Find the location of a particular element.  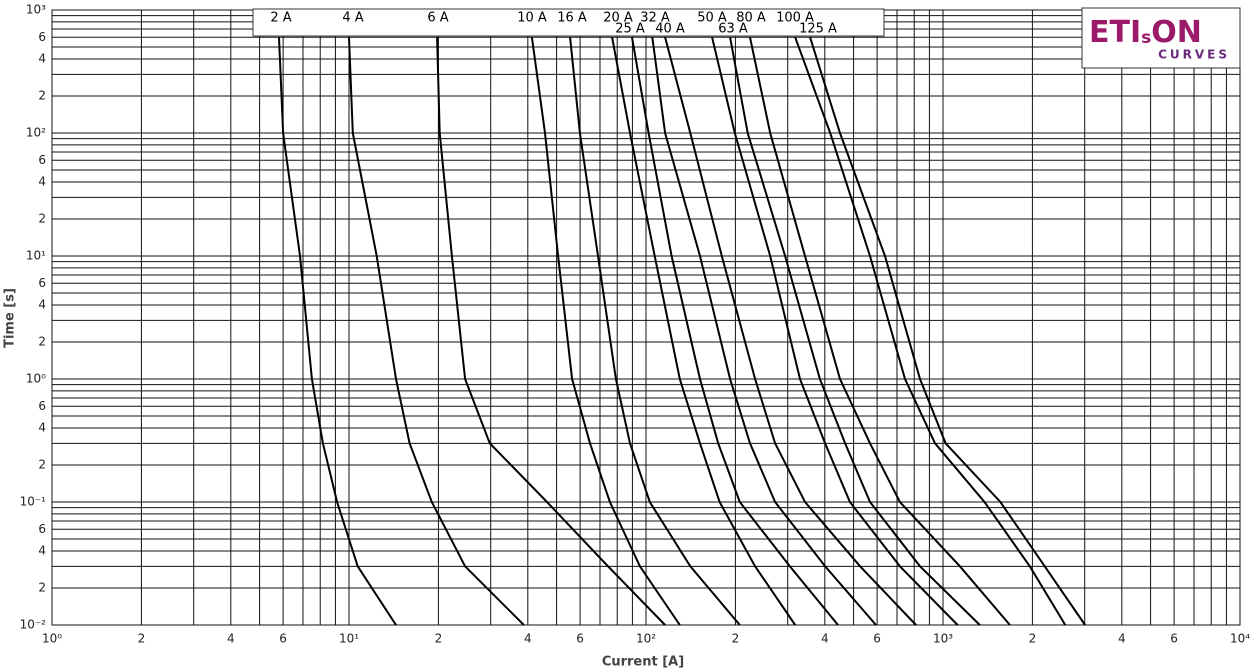

logo-on: ON is located at coordinates (1176, 32).